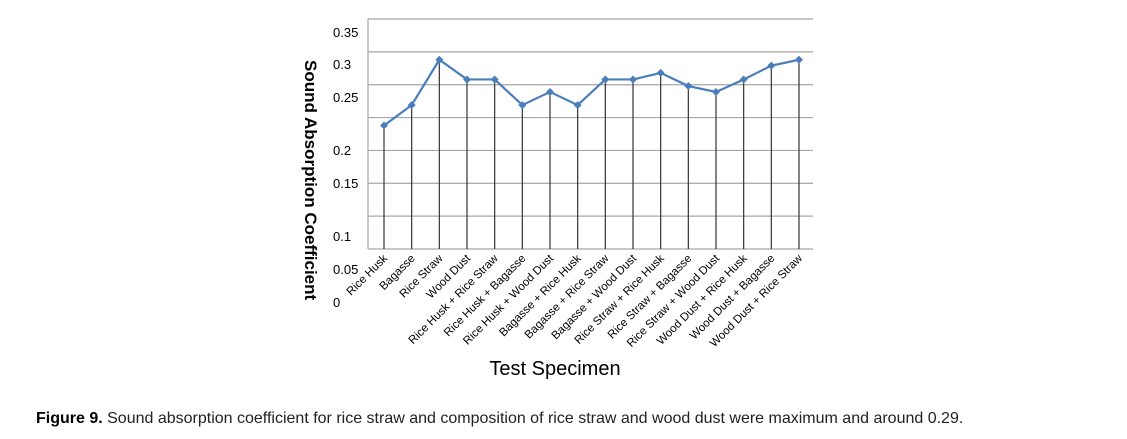 This screenshot has height=439, width=1127. What do you see at coordinates (346, 183) in the screenshot?
I see `y-tick-label: 0.15` at bounding box center [346, 183].